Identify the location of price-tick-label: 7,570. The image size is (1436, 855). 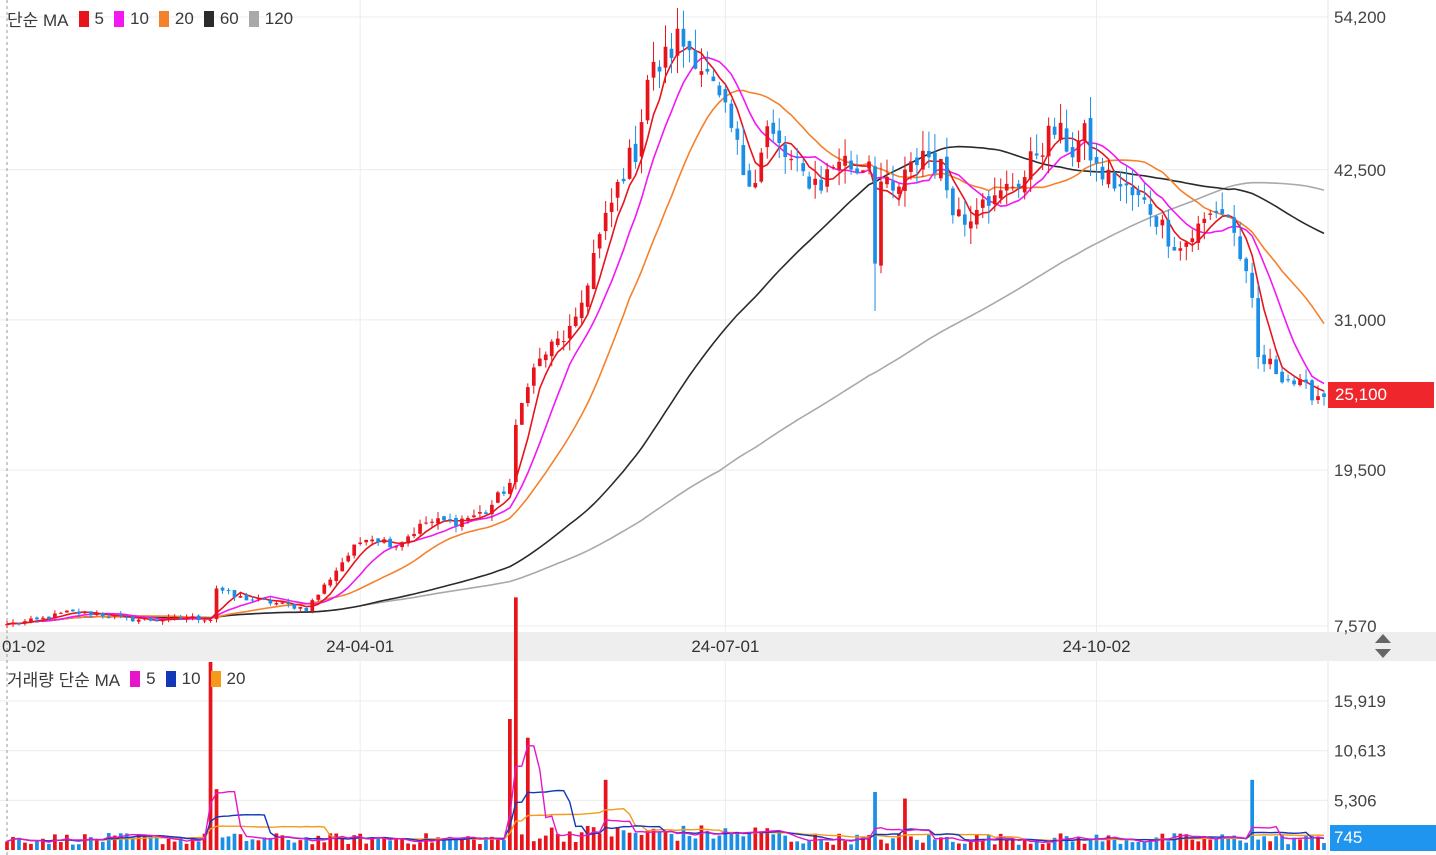
(1355, 626).